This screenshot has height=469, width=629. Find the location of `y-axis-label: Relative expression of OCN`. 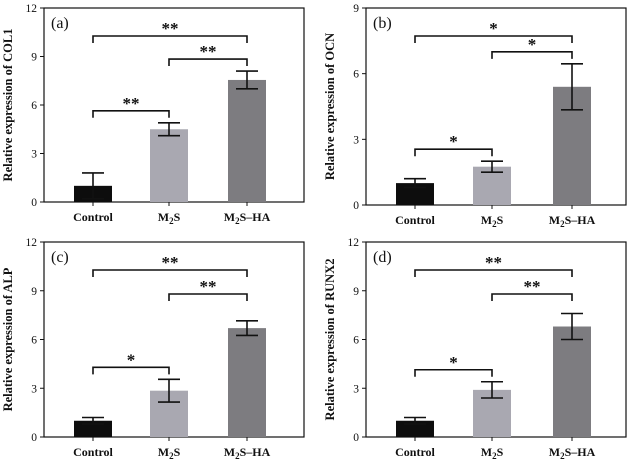

y-axis-label: Relative expression of OCN is located at coordinates (330, 106).